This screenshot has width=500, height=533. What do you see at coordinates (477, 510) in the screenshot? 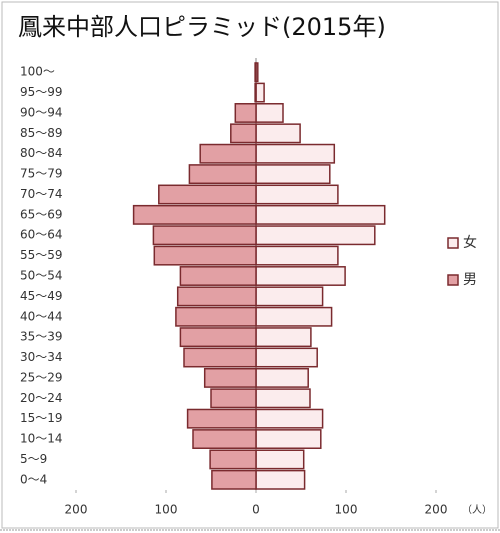
I see `x-axis-label: （人）` at bounding box center [477, 510].